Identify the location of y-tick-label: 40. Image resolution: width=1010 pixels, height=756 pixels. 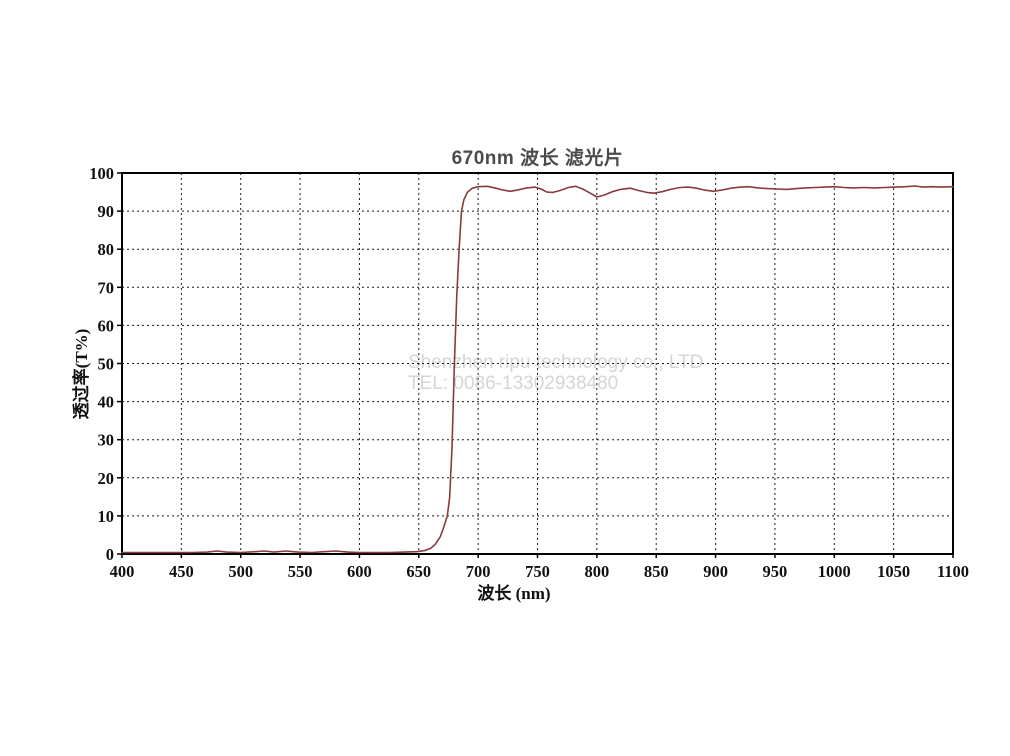
(106, 402).